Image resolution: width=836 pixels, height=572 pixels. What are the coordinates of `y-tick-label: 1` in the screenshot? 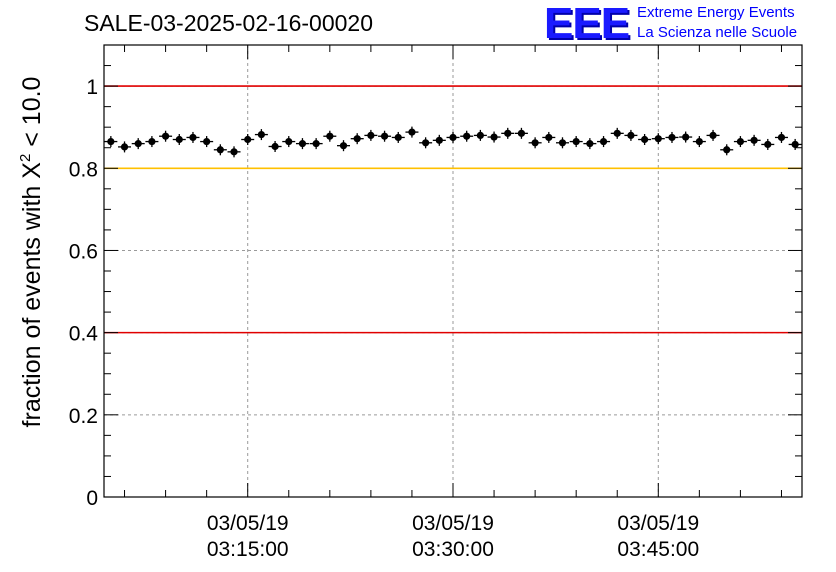 It's located at (92, 87).